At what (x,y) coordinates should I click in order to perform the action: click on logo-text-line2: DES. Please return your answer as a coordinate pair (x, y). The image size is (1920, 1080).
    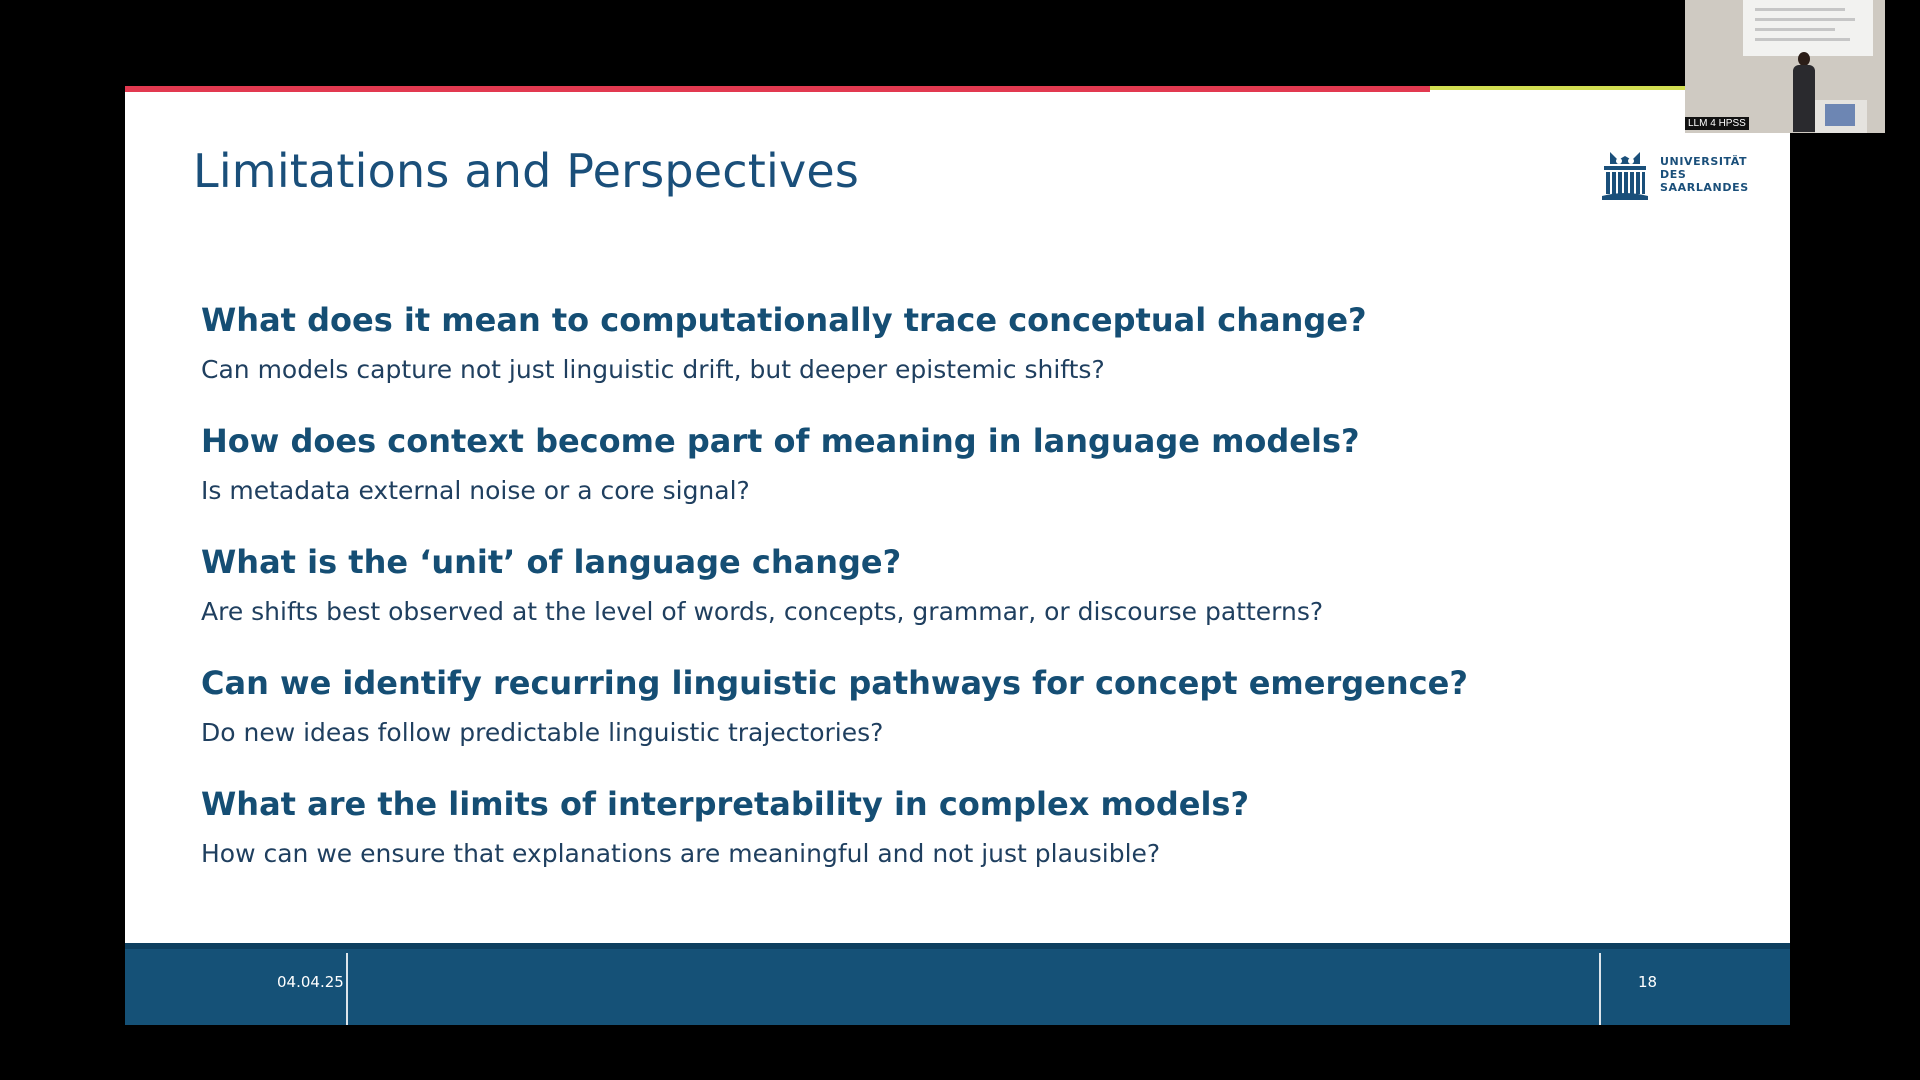
    Looking at the image, I should click on (1673, 174).